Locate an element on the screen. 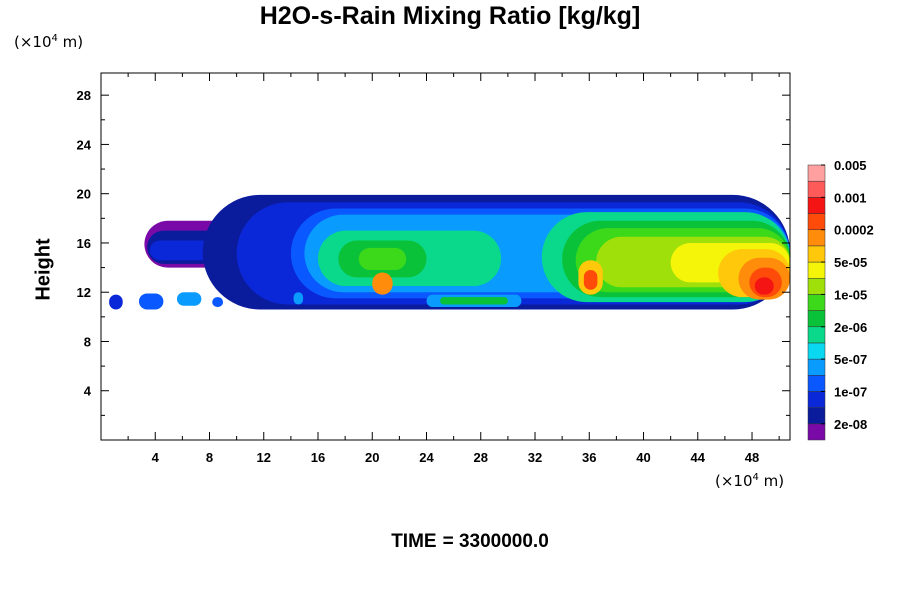  chart-title: H2O-s-Rain Mixing Ratio [kg/kg] is located at coordinates (450, 16).